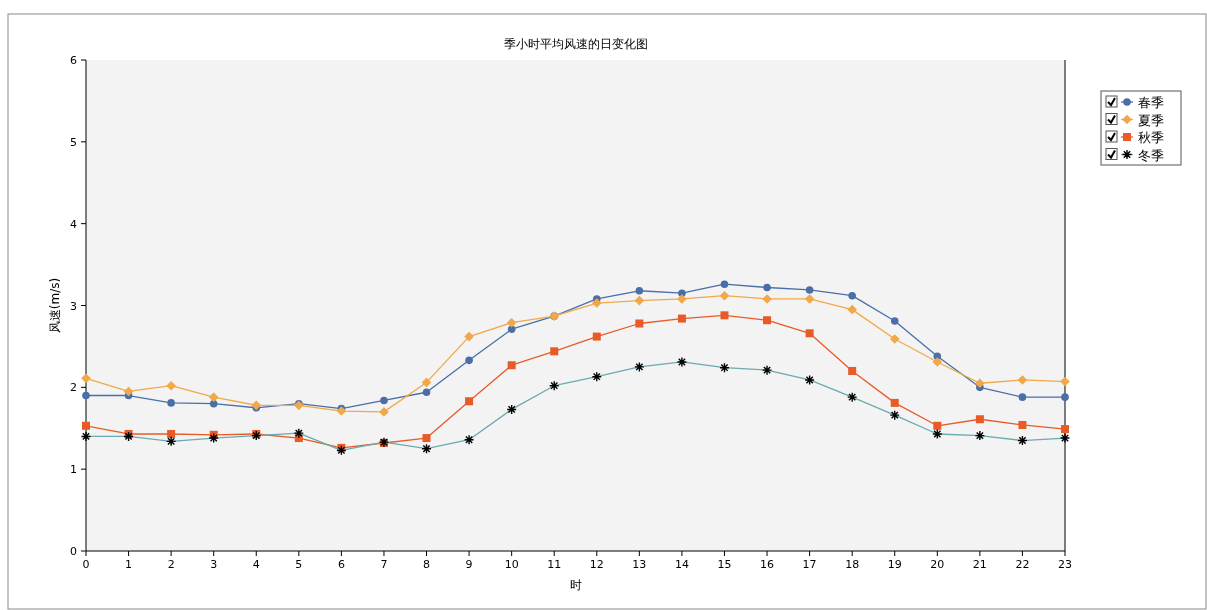  What do you see at coordinates (575, 585) in the screenshot?
I see `x-axis-title: 时` at bounding box center [575, 585].